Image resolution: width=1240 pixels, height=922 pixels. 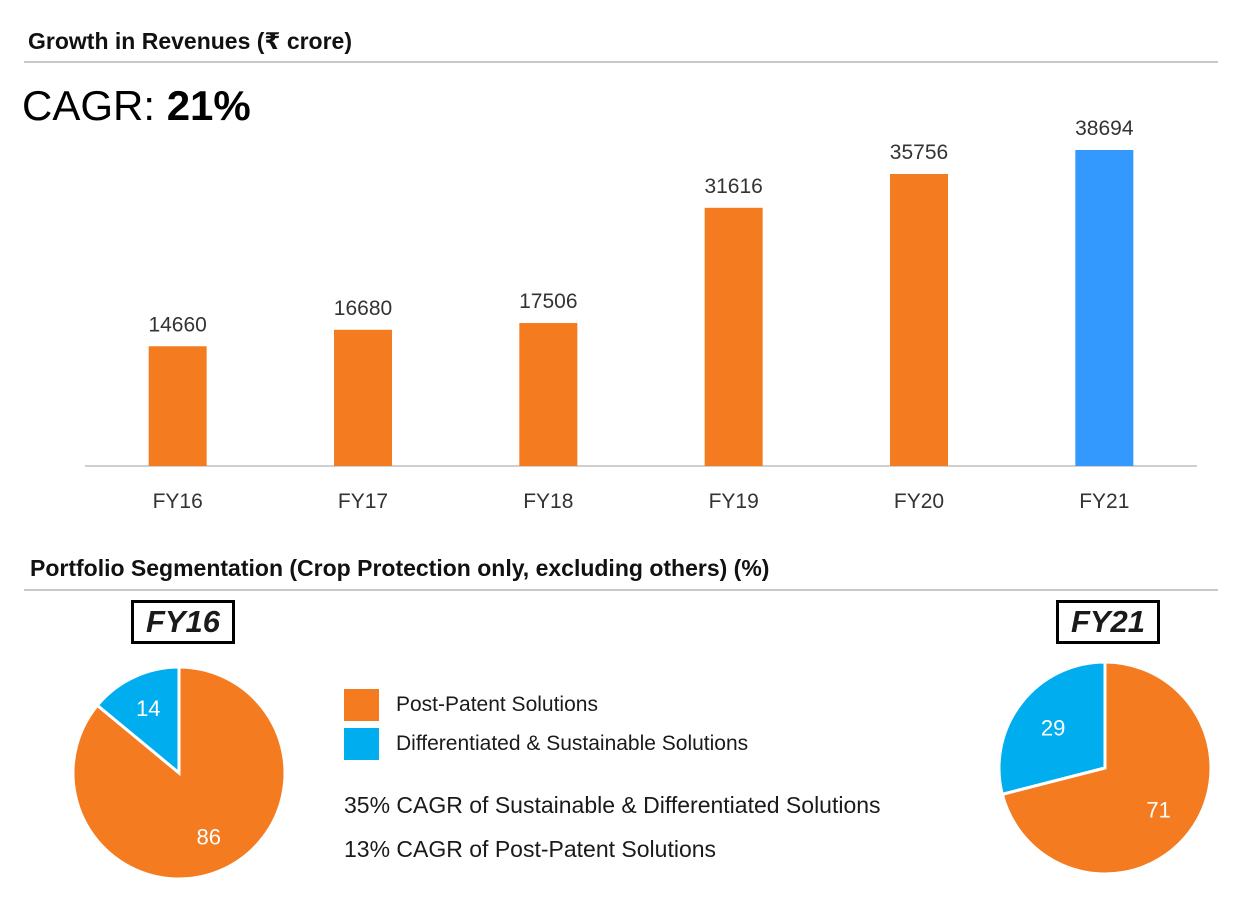 What do you see at coordinates (621, 590) in the screenshot?
I see `portfolio-section-divider` at bounding box center [621, 590].